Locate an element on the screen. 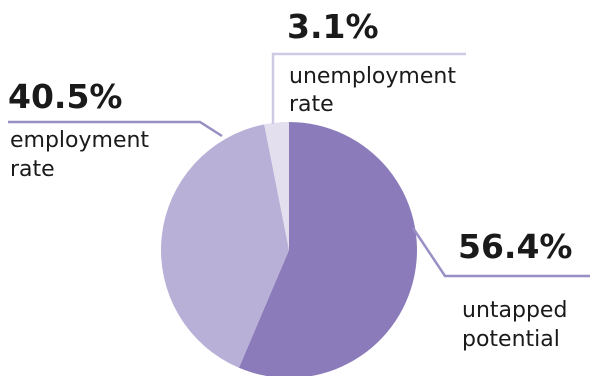  slice-percent-label: 3.1% is located at coordinates (333, 26).